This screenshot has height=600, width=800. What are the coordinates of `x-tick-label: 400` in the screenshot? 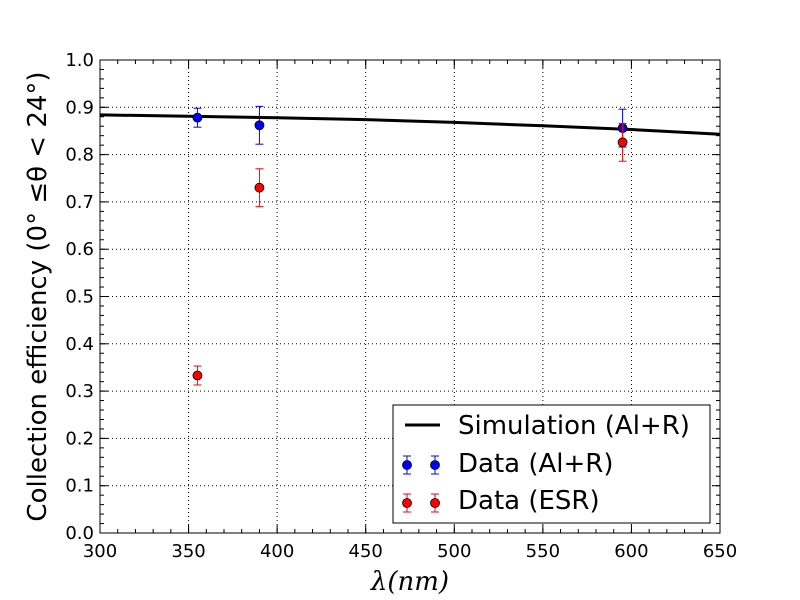 It's located at (277, 551).